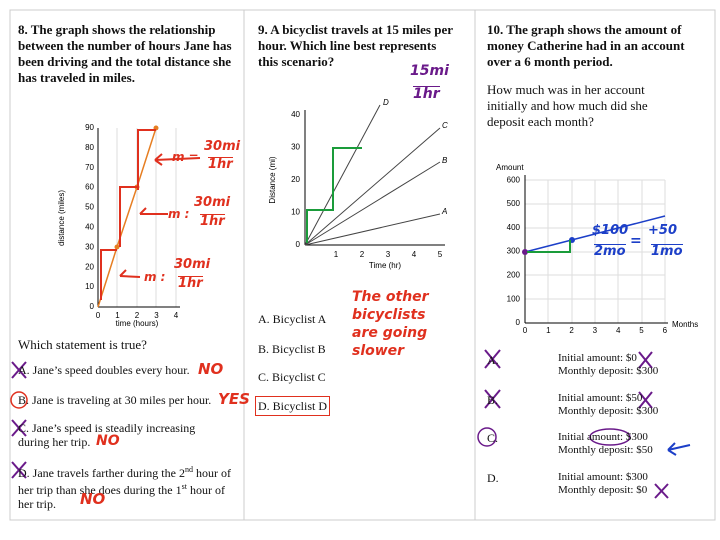 The image size is (720, 540). Describe the element at coordinates (685, 324) in the screenshot. I see `axis-title: Months` at that location.